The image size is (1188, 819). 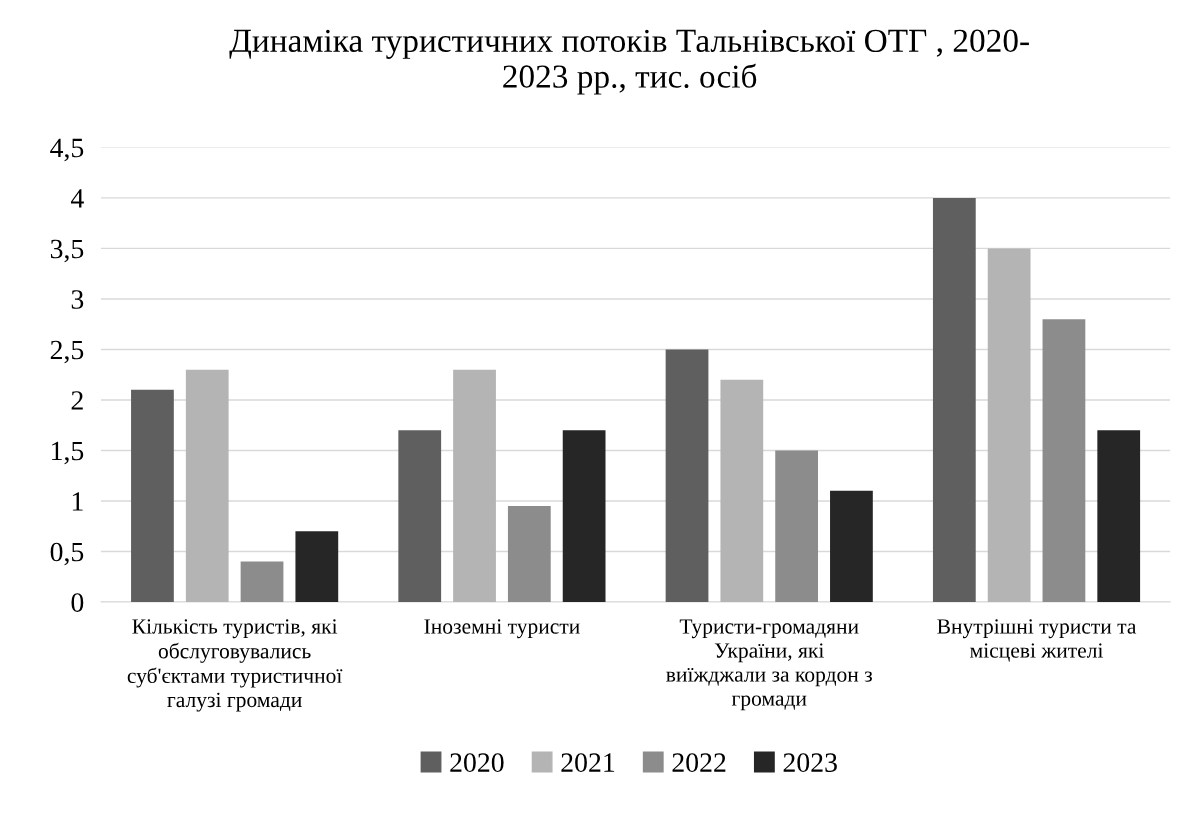 I want to click on y-tick-label: 2,5, so click(x=67, y=352).